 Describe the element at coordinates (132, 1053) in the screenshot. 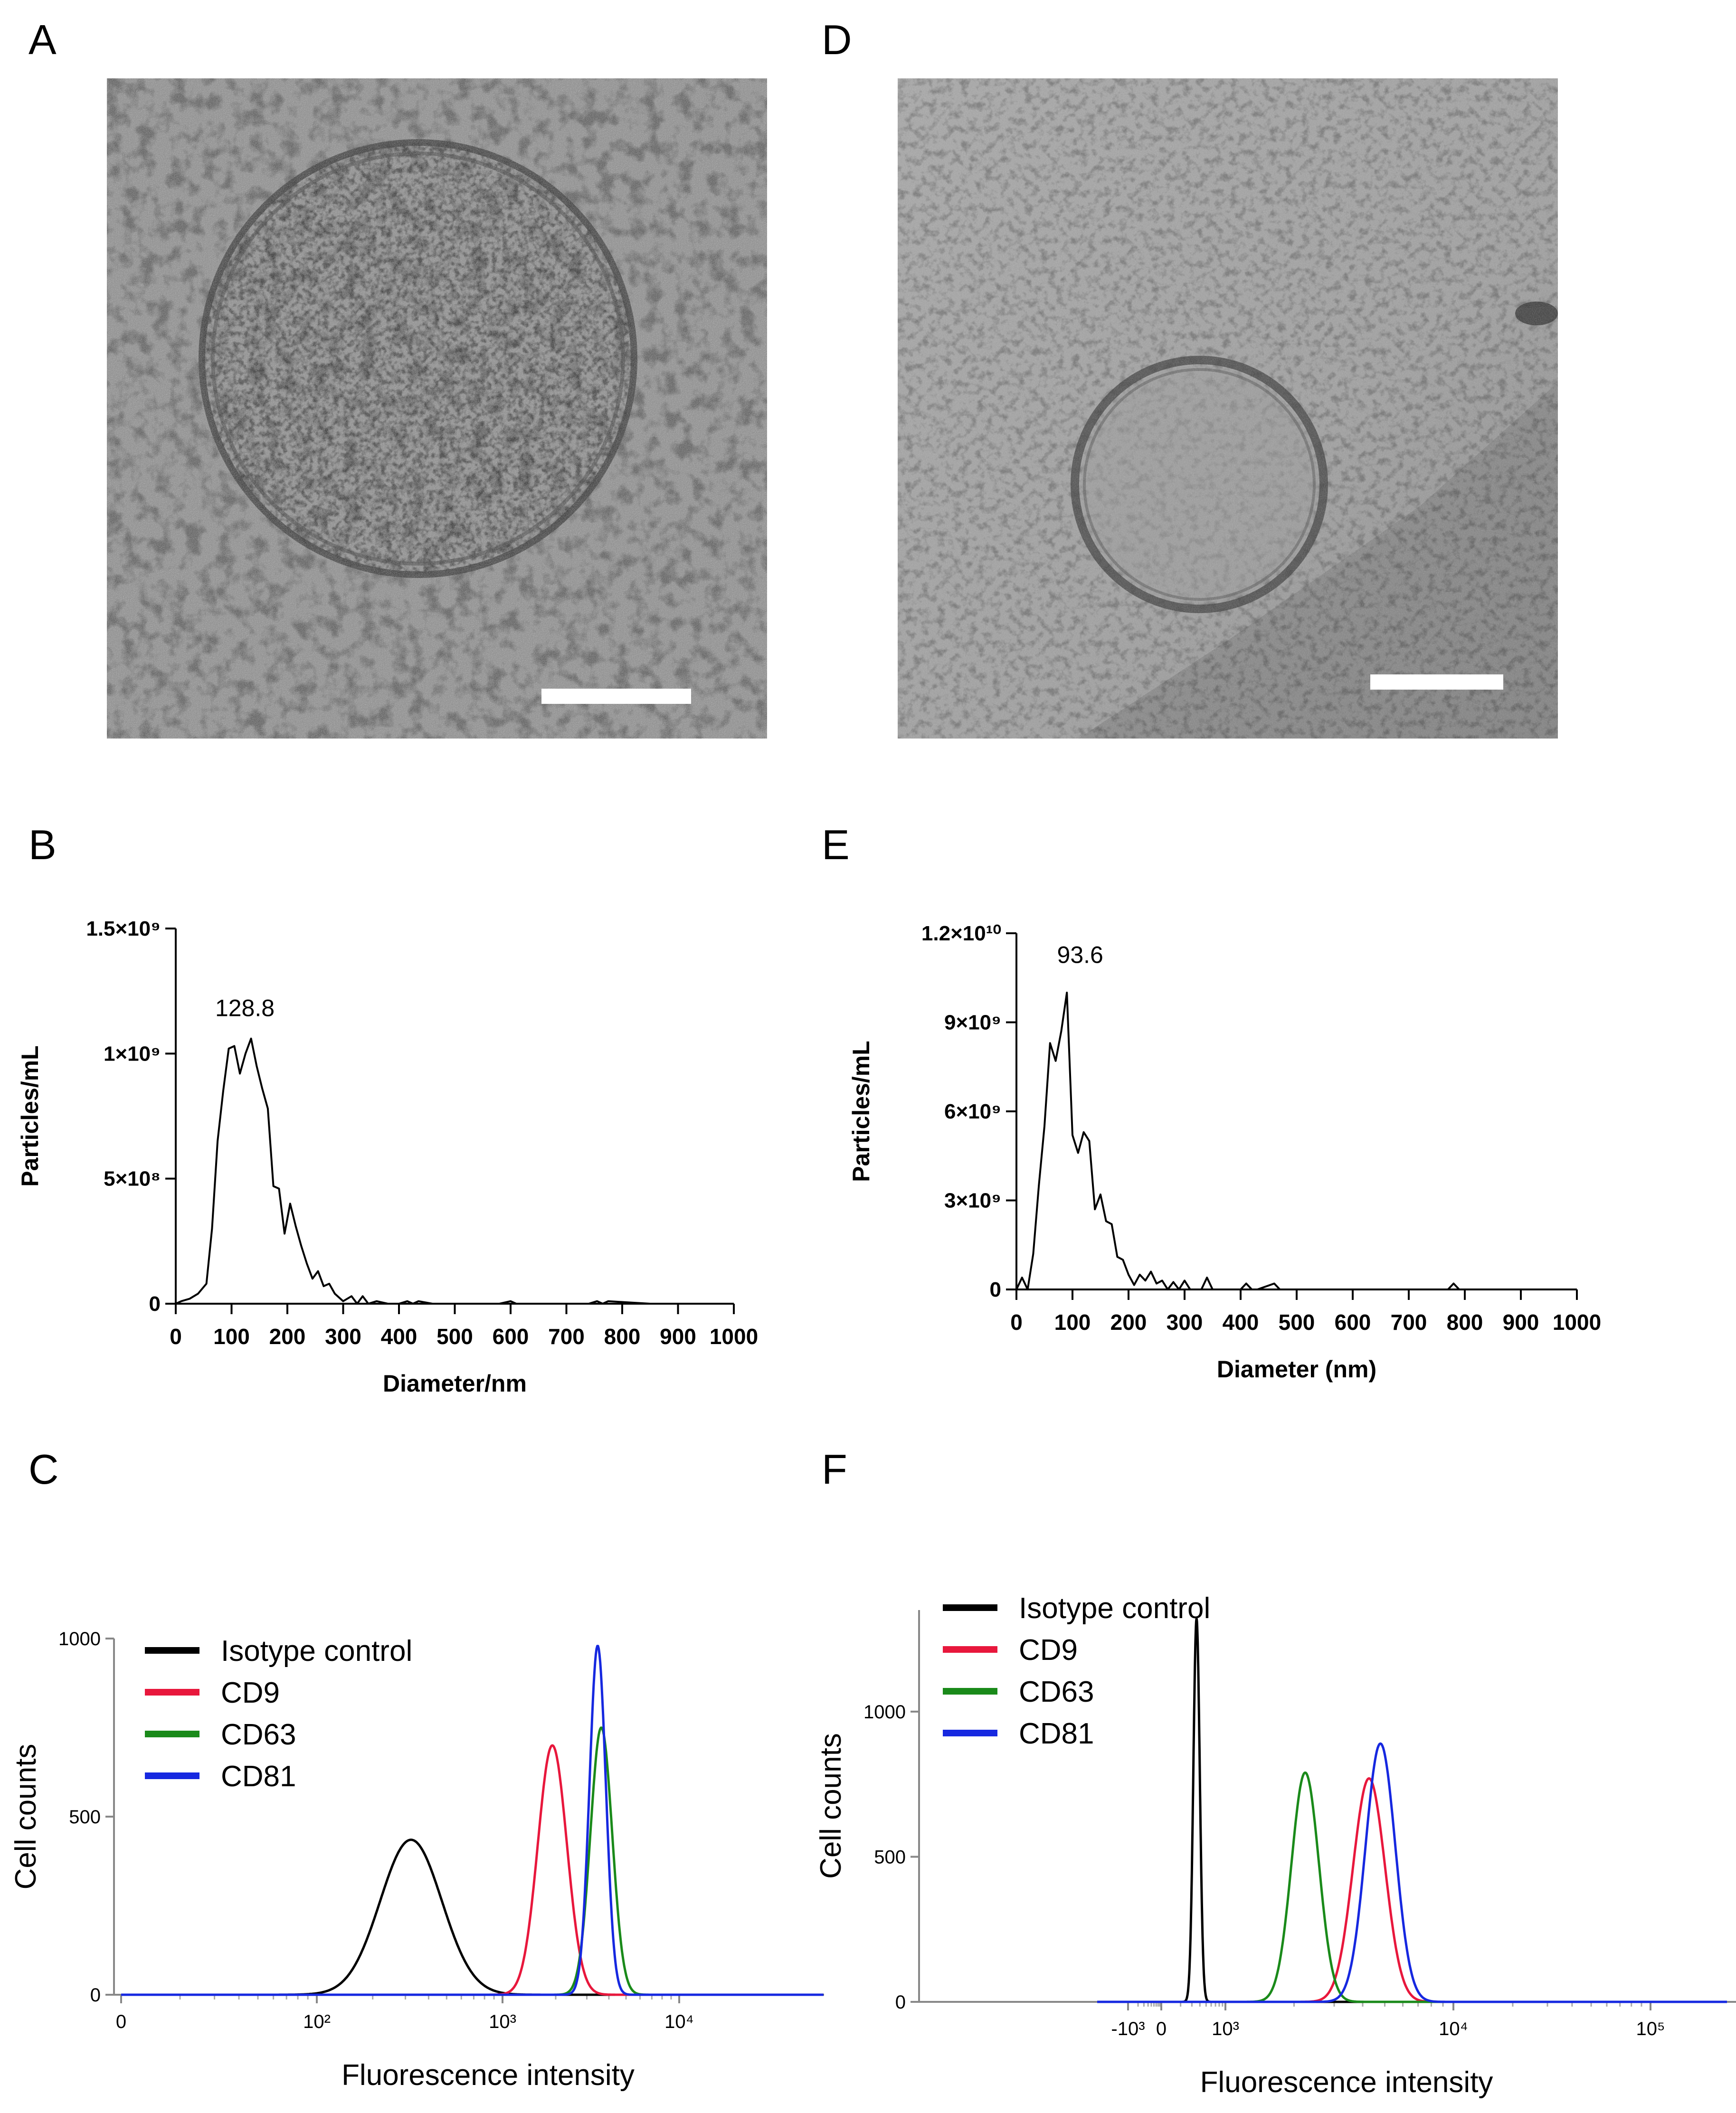

I see `y-tick-label: 1×10⁹` at that location.